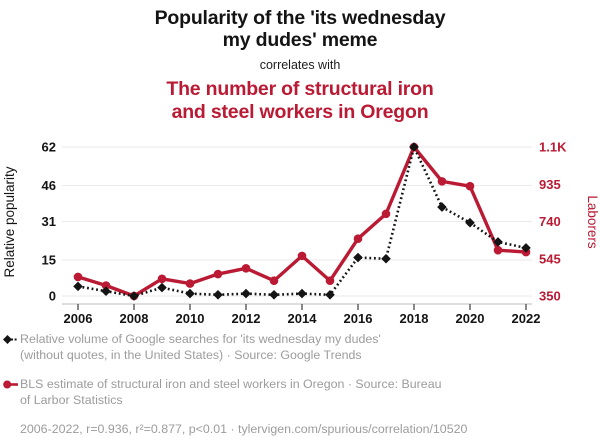 The image size is (600, 437). What do you see at coordinates (52, 295) in the screenshot?
I see `svg-text: 0` at bounding box center [52, 295].